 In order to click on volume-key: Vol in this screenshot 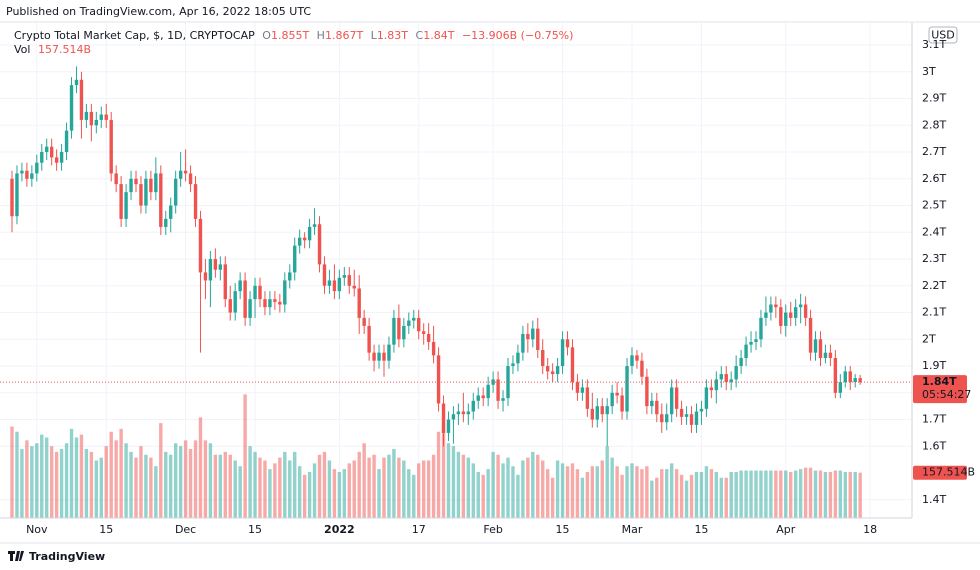, I will do `click(22, 49)`.